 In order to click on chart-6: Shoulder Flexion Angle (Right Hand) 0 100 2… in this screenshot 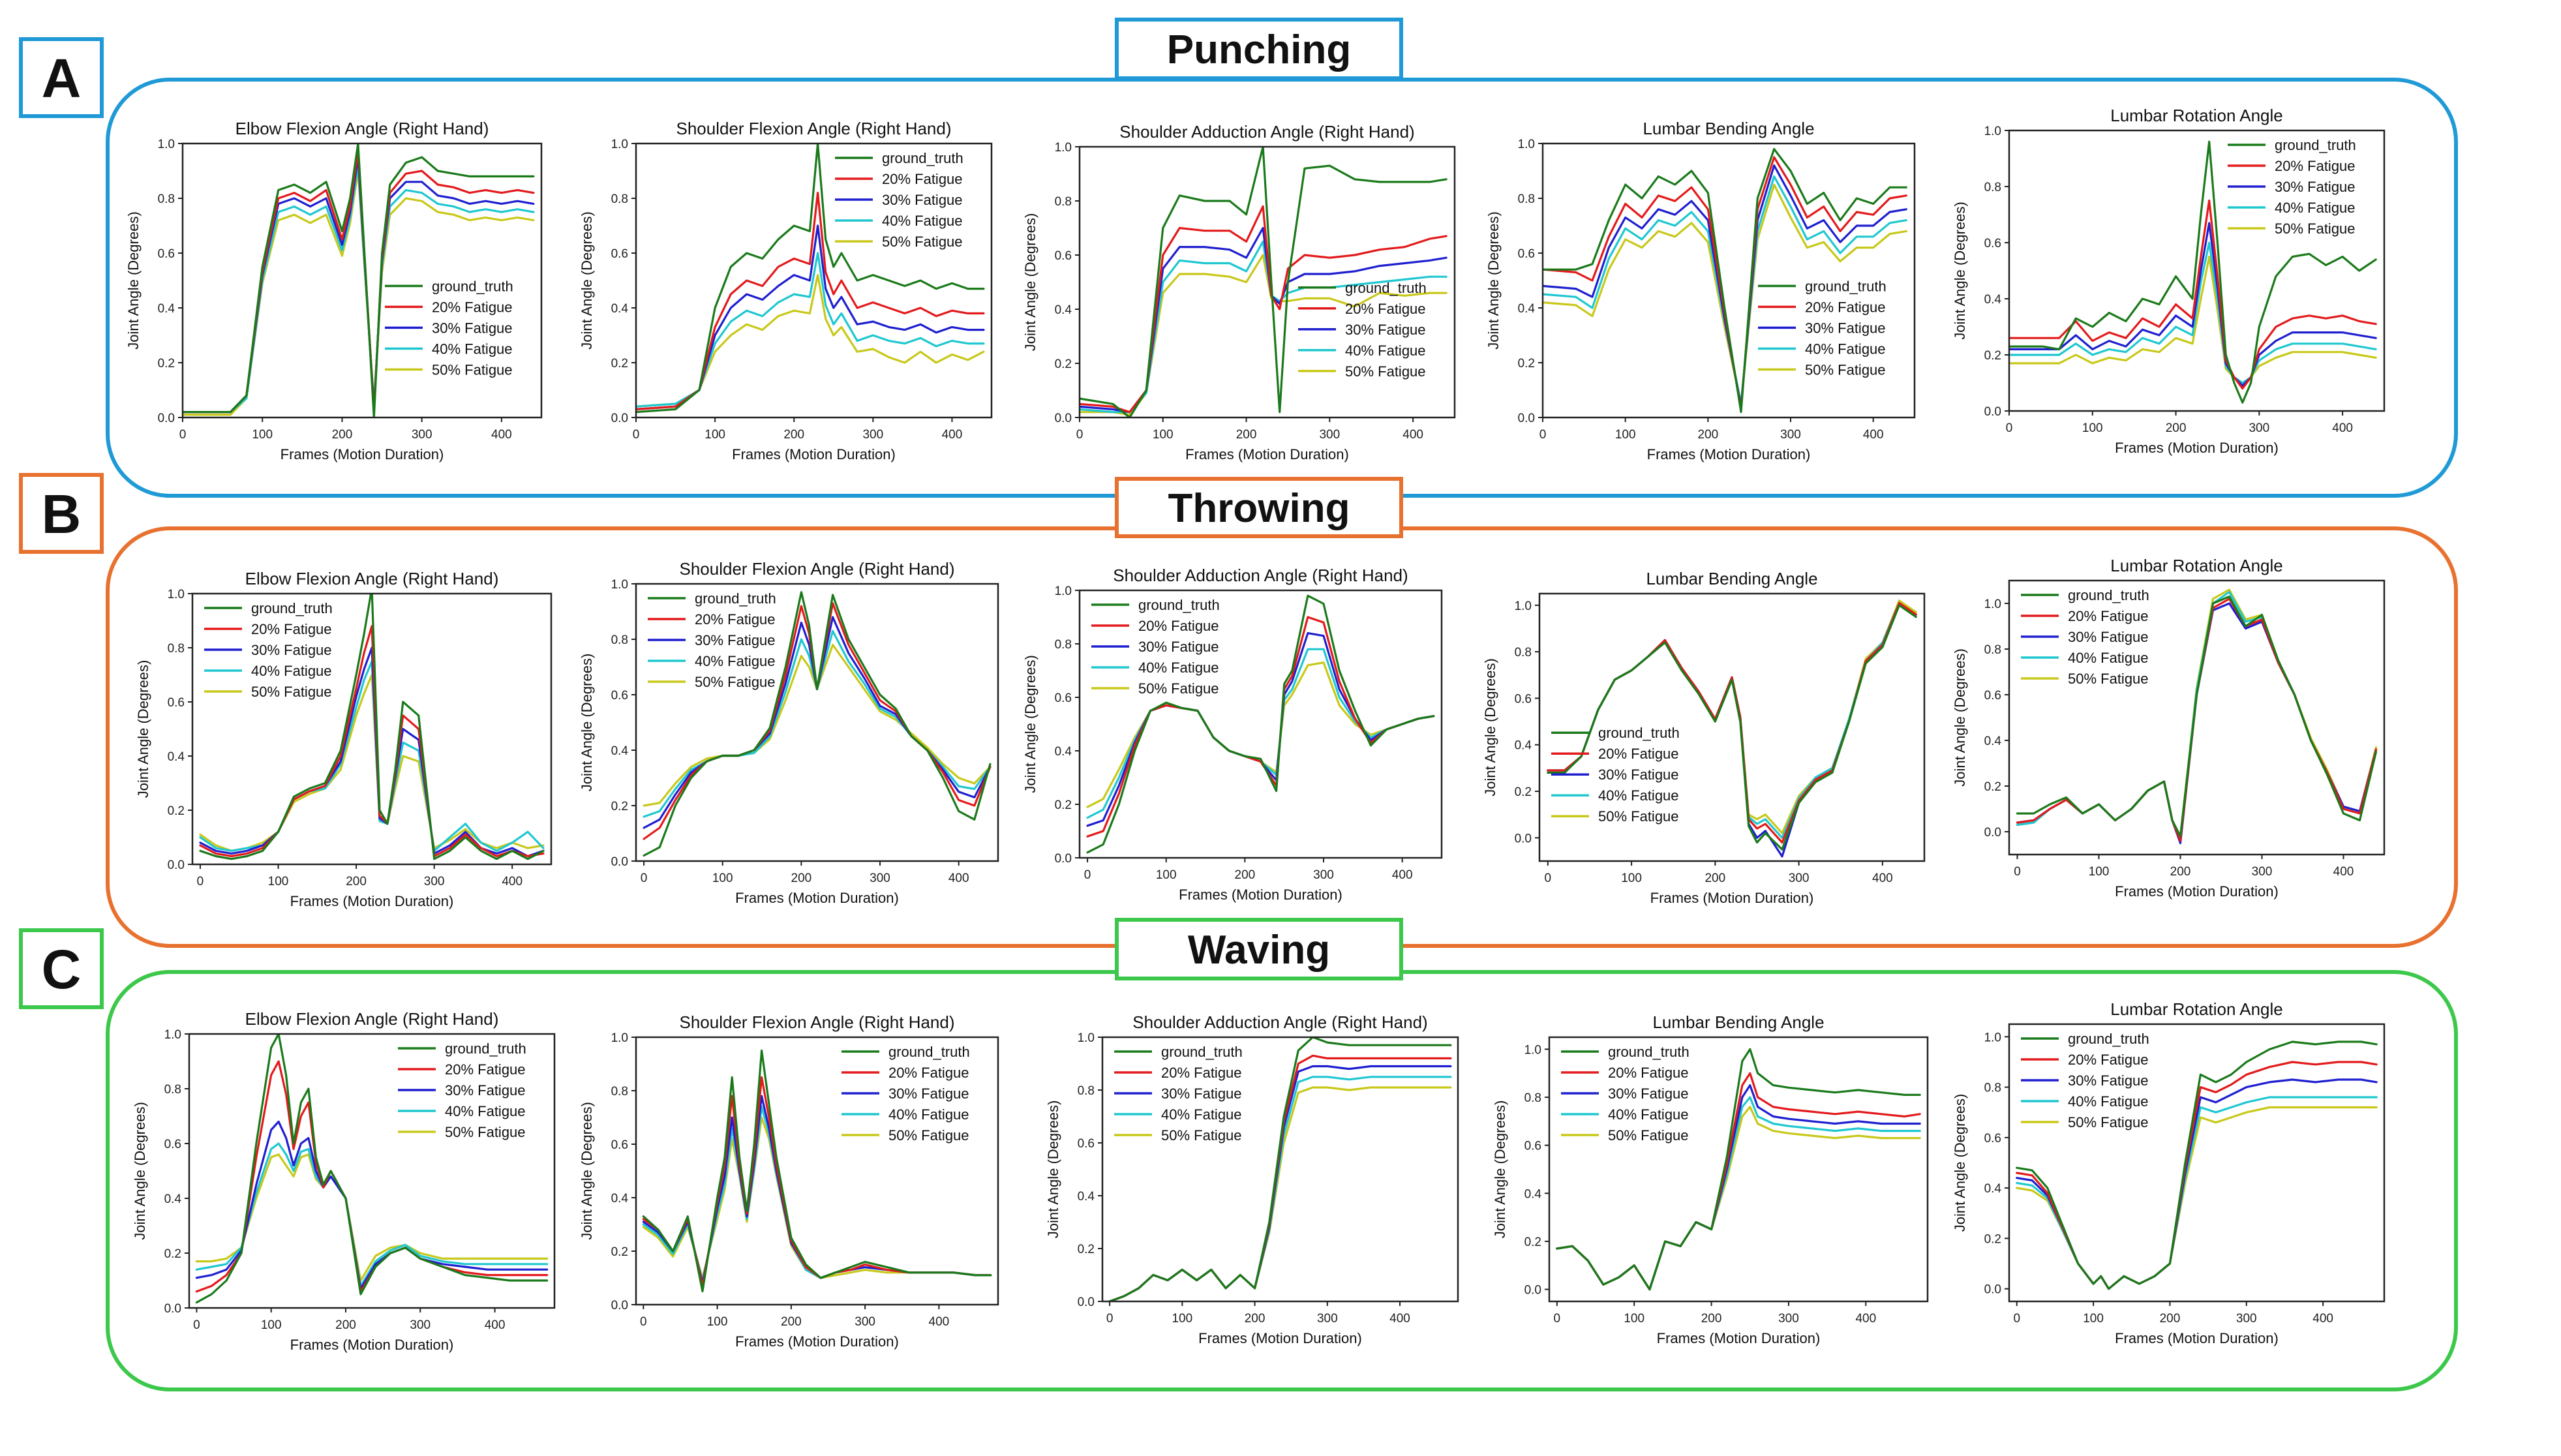, I will do `click(789, 733)`.